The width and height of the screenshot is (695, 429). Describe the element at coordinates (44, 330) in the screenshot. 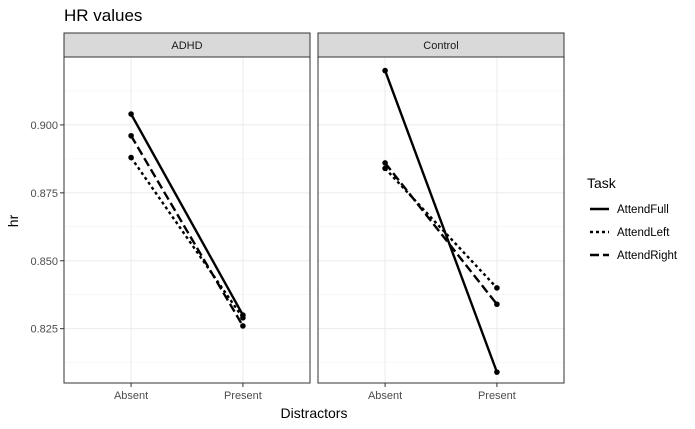

I see `y-tick-label: 0.825` at that location.